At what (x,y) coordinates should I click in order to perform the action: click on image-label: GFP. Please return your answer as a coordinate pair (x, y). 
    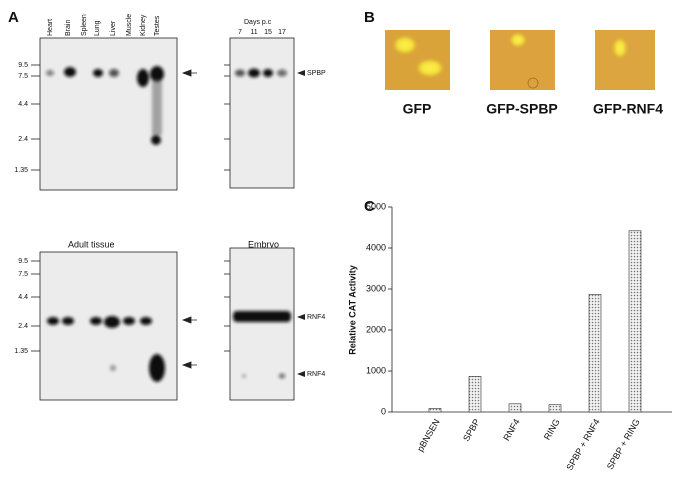
    Looking at the image, I should click on (417, 109).